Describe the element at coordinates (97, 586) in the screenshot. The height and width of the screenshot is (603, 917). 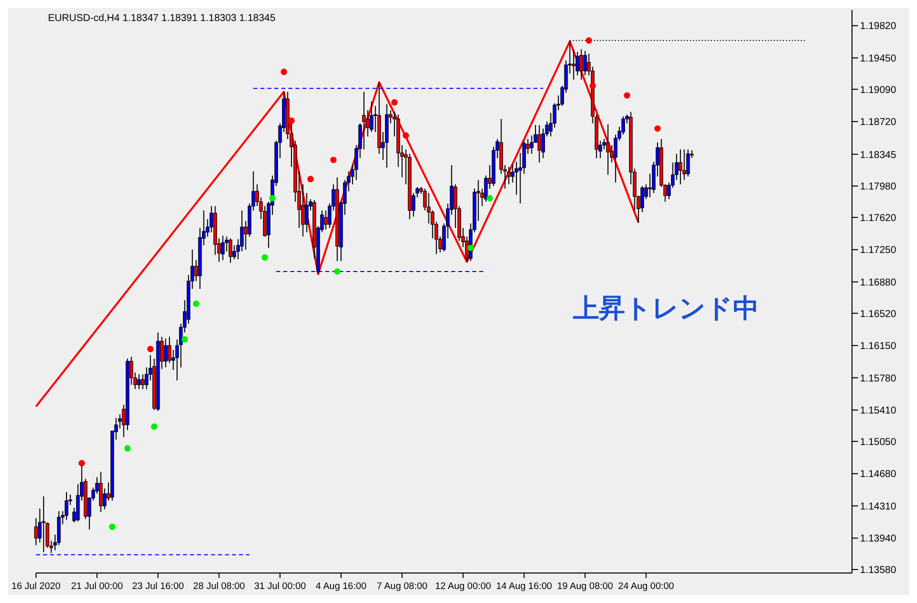
I see `x-tick-label: 21 Jul 00:00` at that location.